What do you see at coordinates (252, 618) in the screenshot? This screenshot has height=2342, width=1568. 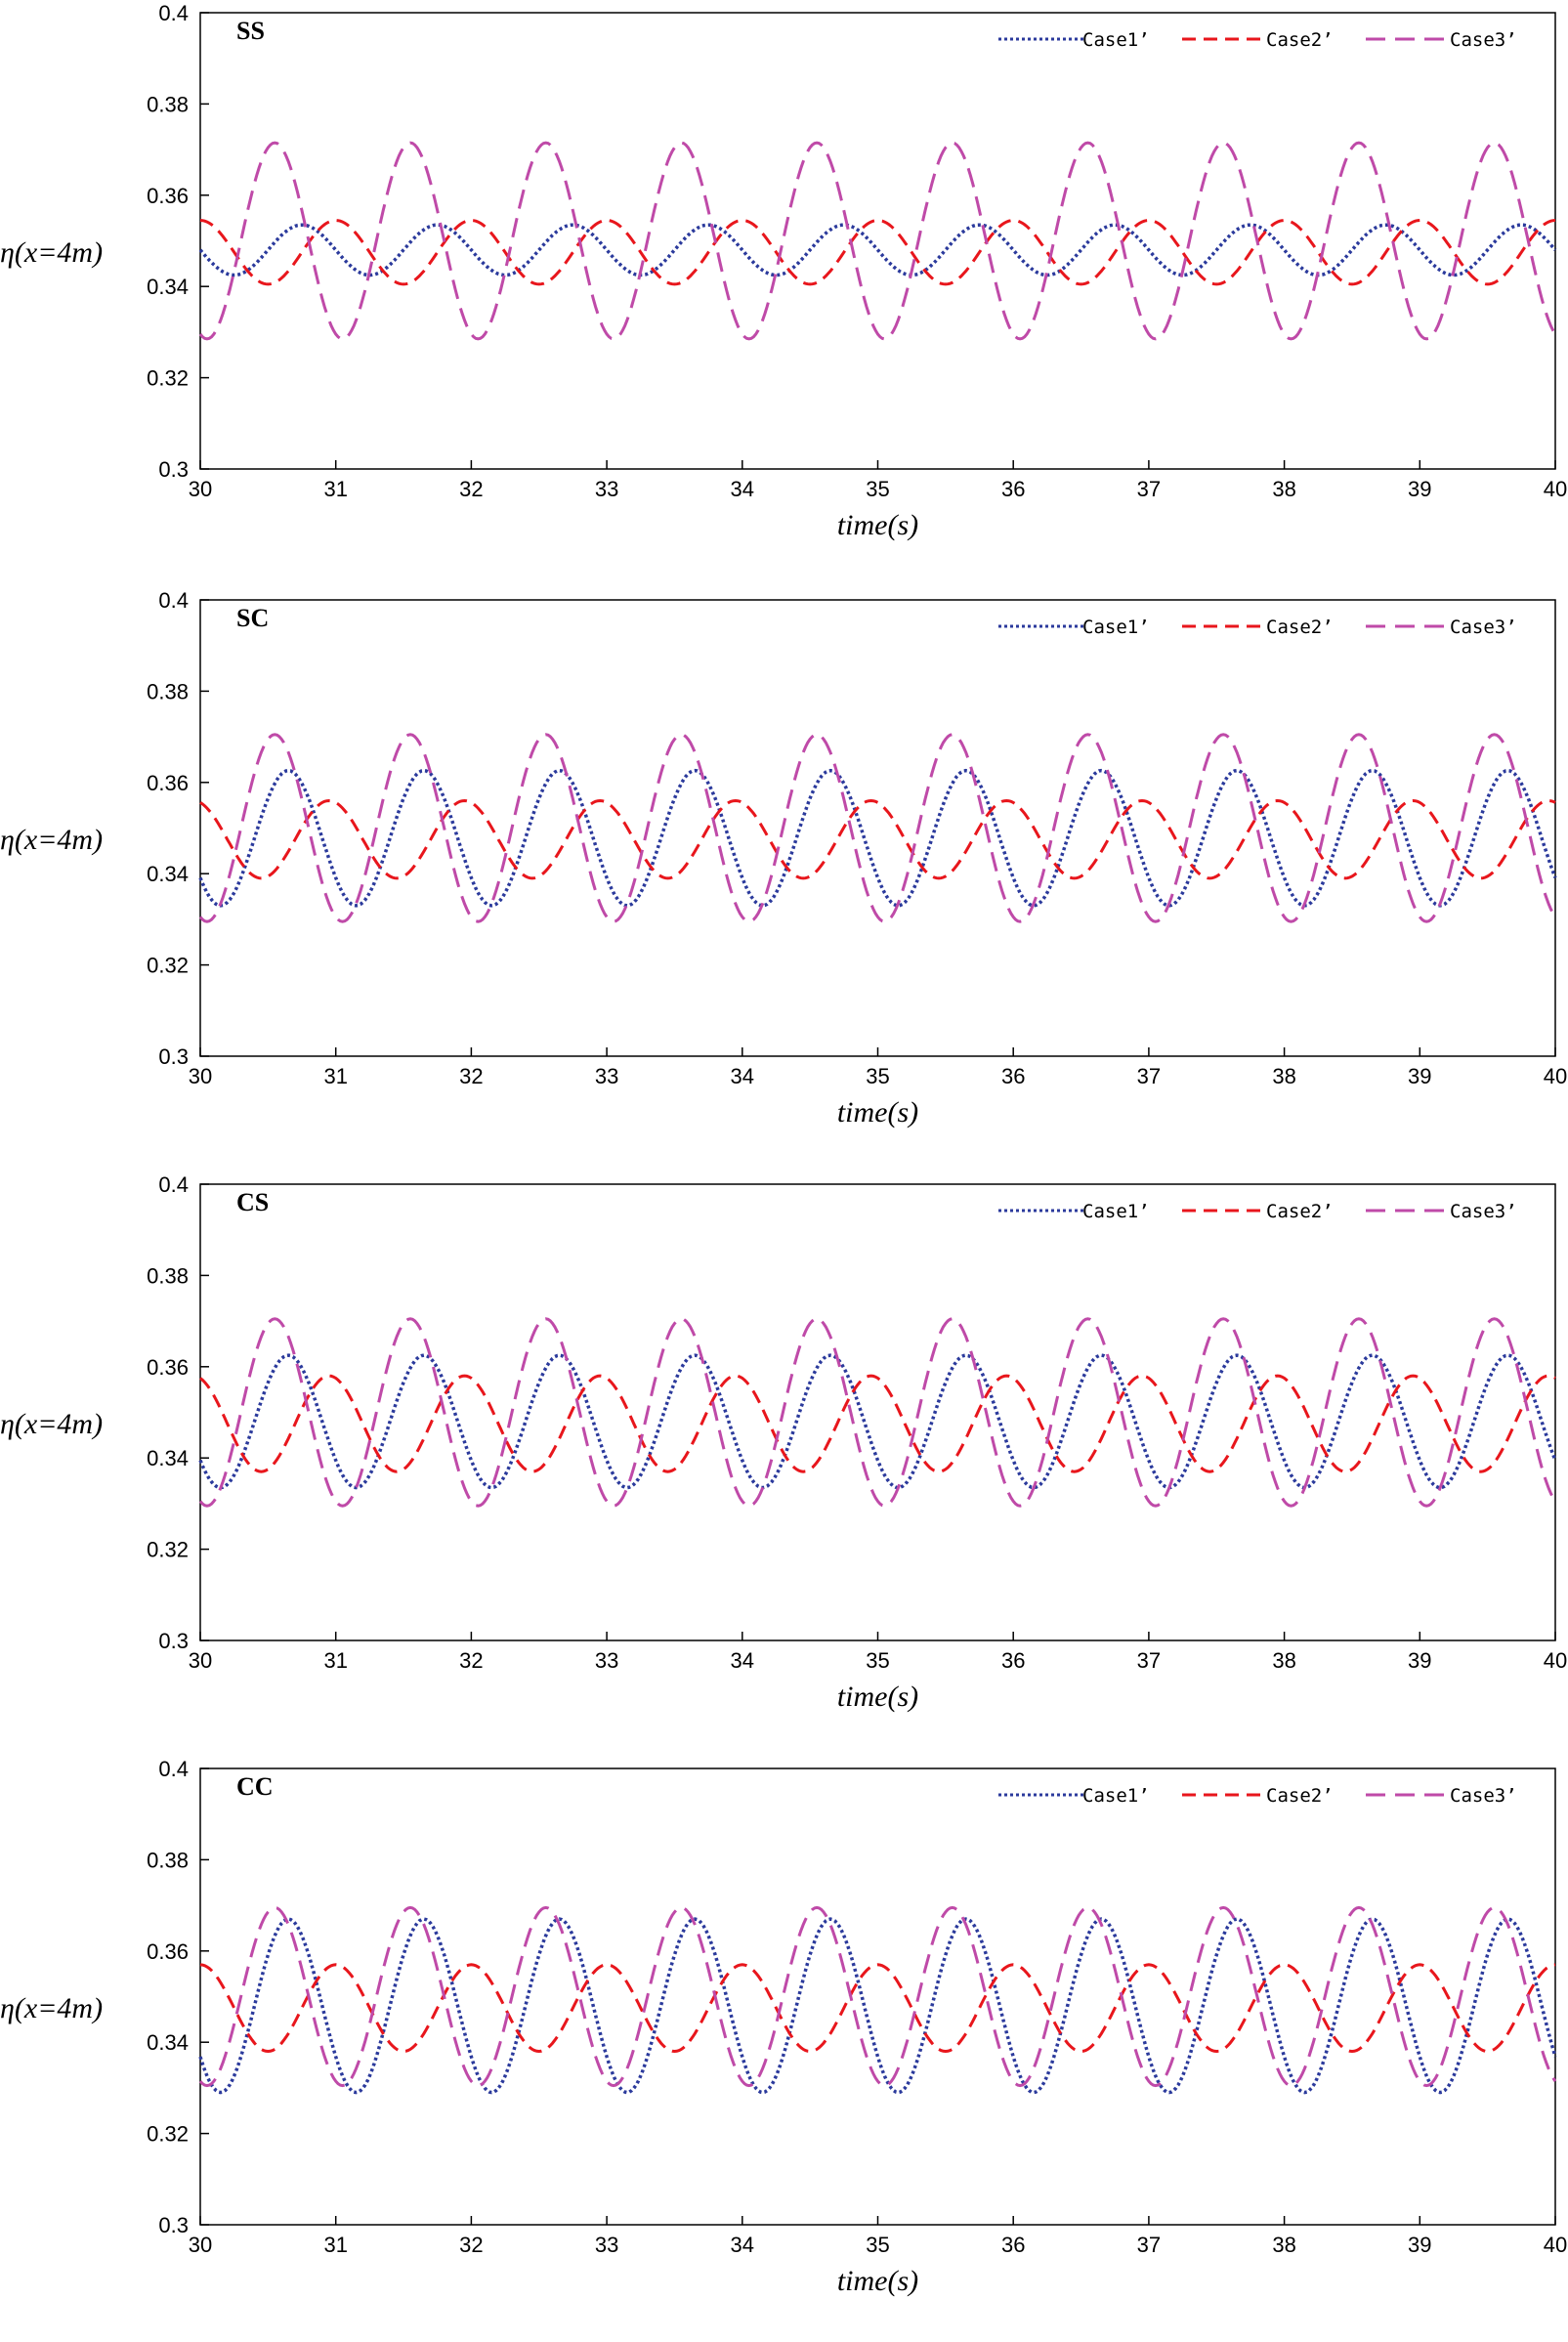 I see `panel-title: SC` at bounding box center [252, 618].